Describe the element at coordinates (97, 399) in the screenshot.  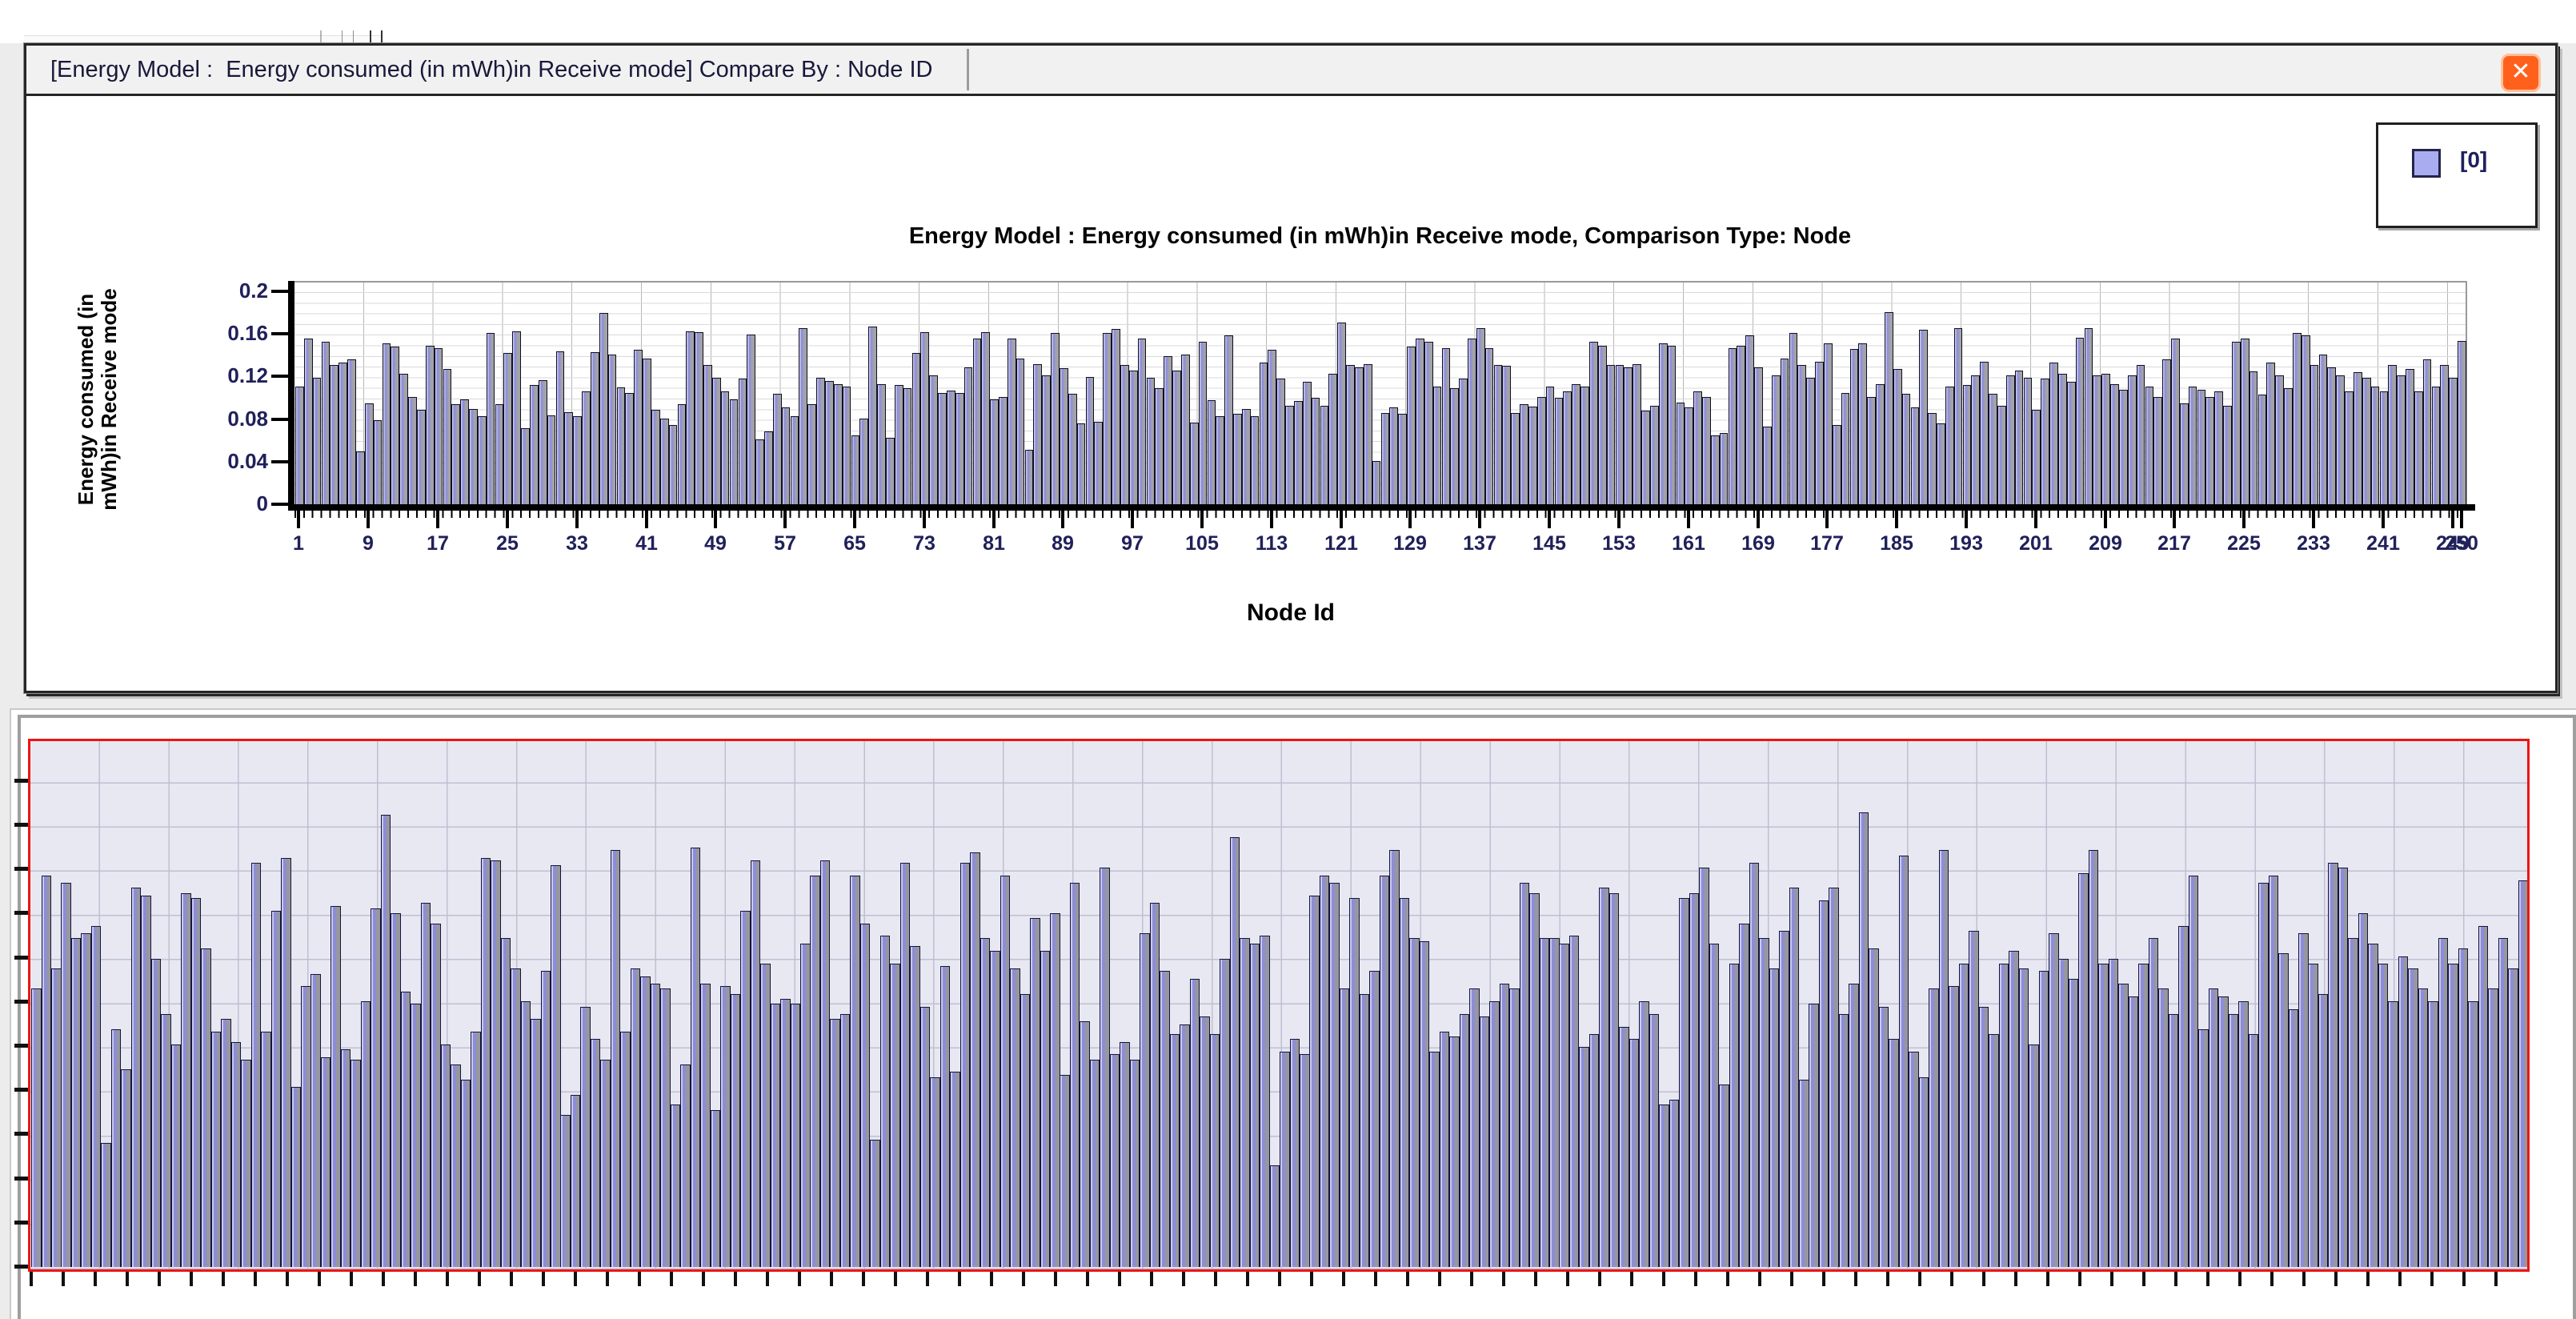
I see `y-axis-title: Energy consumed (in mWh)in Receive mode` at that location.